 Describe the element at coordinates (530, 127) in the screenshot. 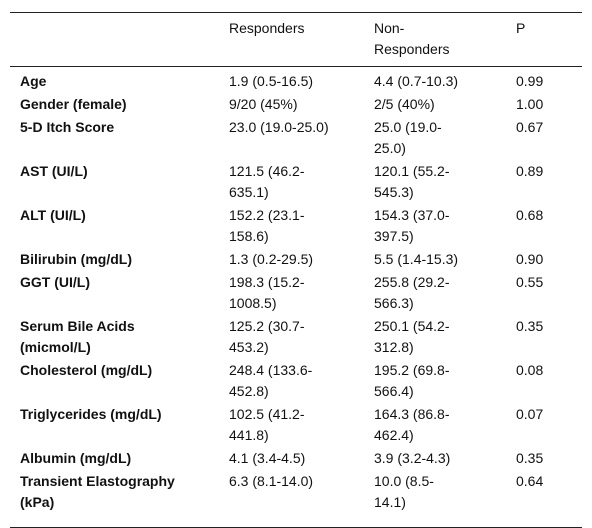

I see `table-cell: 0.67` at that location.